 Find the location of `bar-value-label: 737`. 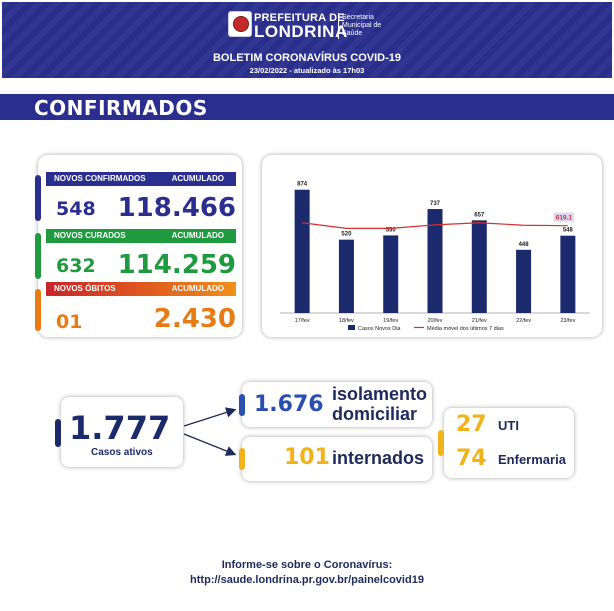

bar-value-label: 737 is located at coordinates (435, 204).